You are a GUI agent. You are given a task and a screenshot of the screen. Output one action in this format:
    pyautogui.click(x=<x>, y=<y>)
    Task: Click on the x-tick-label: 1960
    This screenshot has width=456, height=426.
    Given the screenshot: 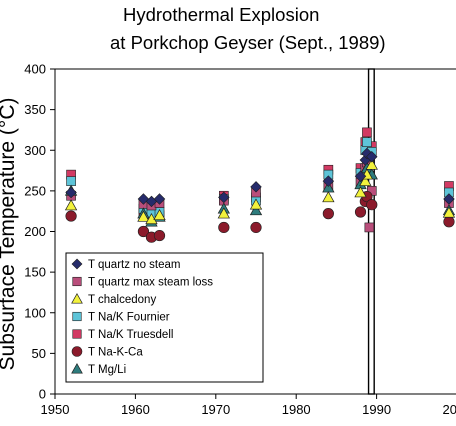 What is the action you would take?
    pyautogui.click(x=135, y=409)
    